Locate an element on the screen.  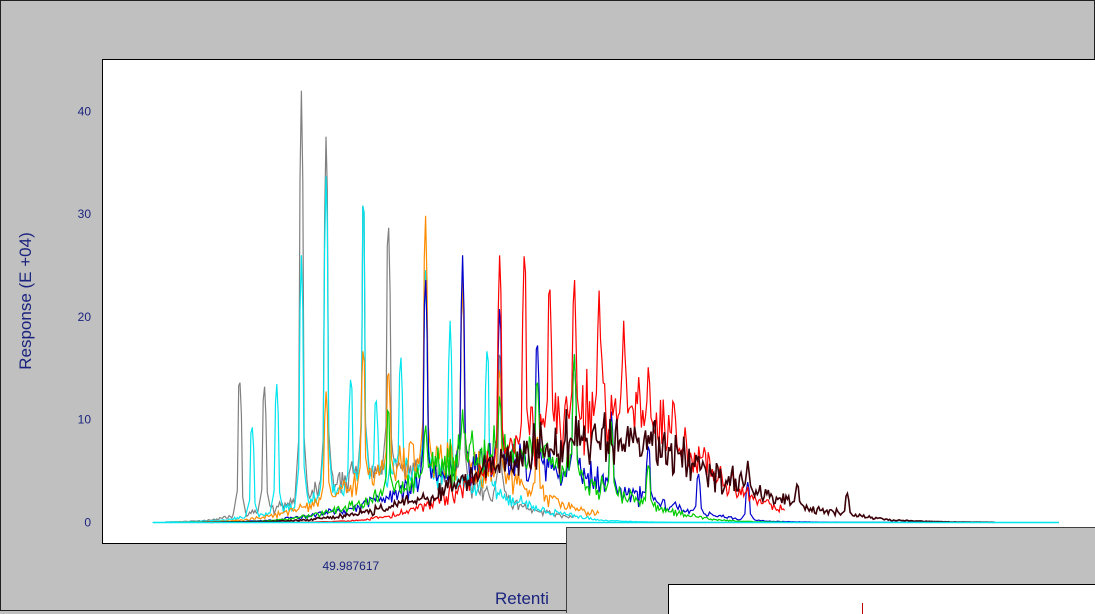
overlay-peak-mark is located at coordinates (862, 608).